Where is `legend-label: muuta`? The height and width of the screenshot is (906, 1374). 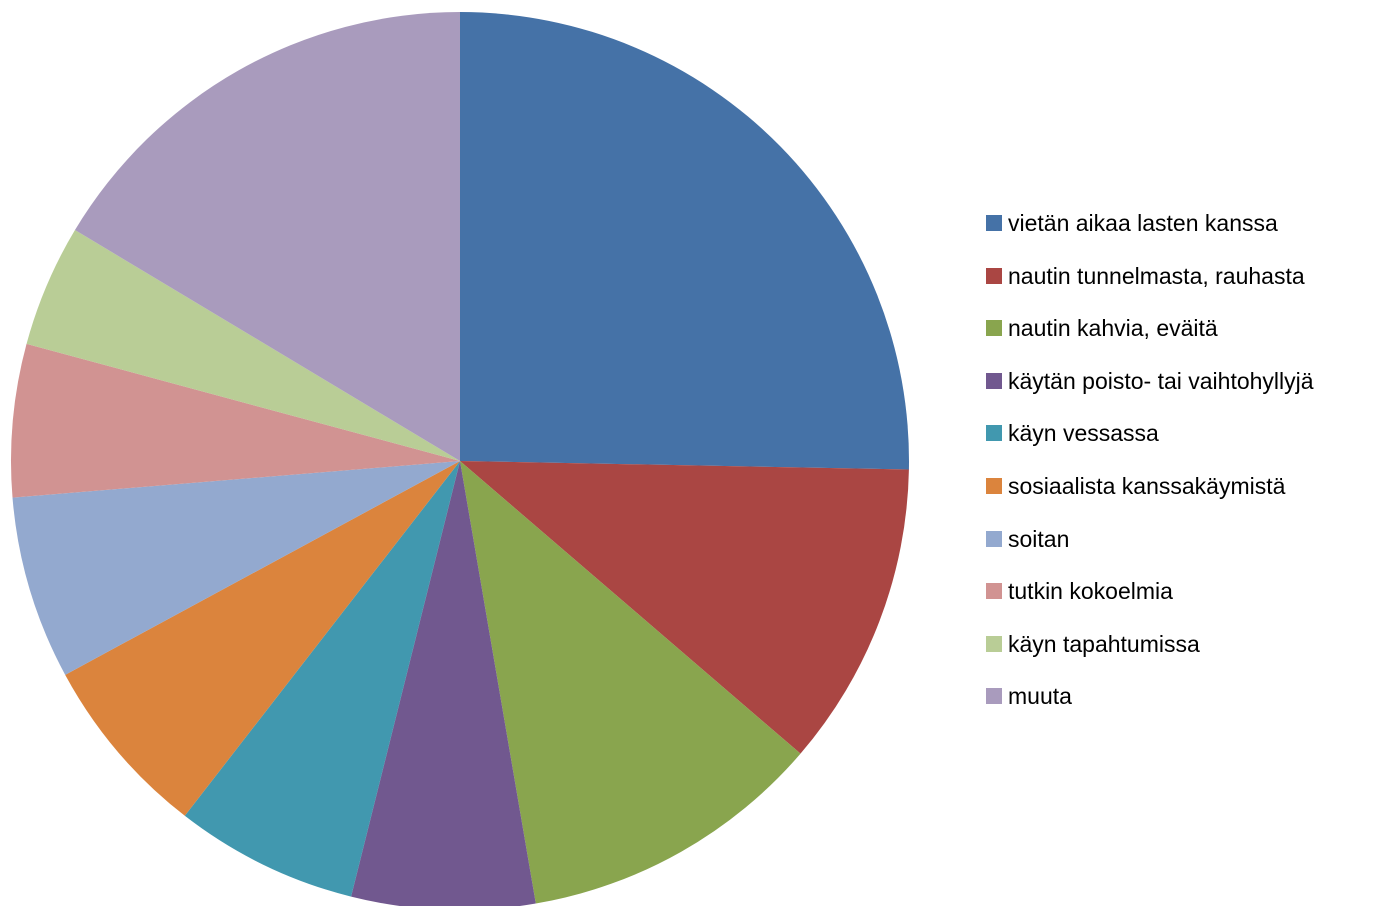
legend-label: muuta is located at coordinates (1040, 696).